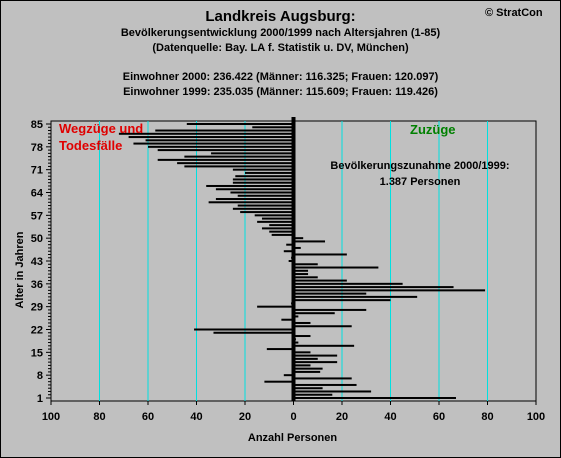 The width and height of the screenshot is (561, 458). What do you see at coordinates (40, 376) in the screenshot?
I see `y-tick-label: 8` at bounding box center [40, 376].